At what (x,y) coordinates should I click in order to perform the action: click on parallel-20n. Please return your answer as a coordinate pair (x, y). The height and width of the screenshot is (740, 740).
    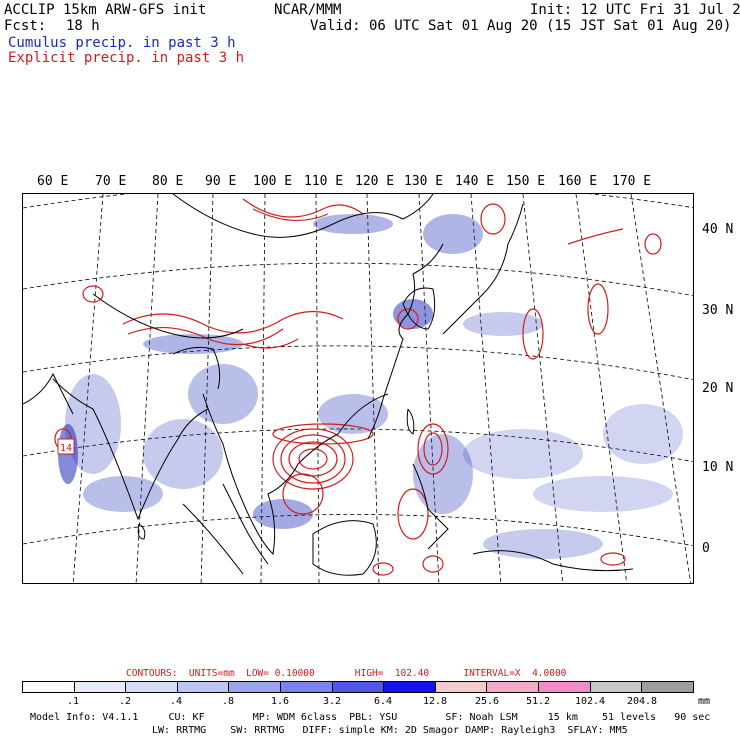
    Looking at the image, I should click on (358, 363).